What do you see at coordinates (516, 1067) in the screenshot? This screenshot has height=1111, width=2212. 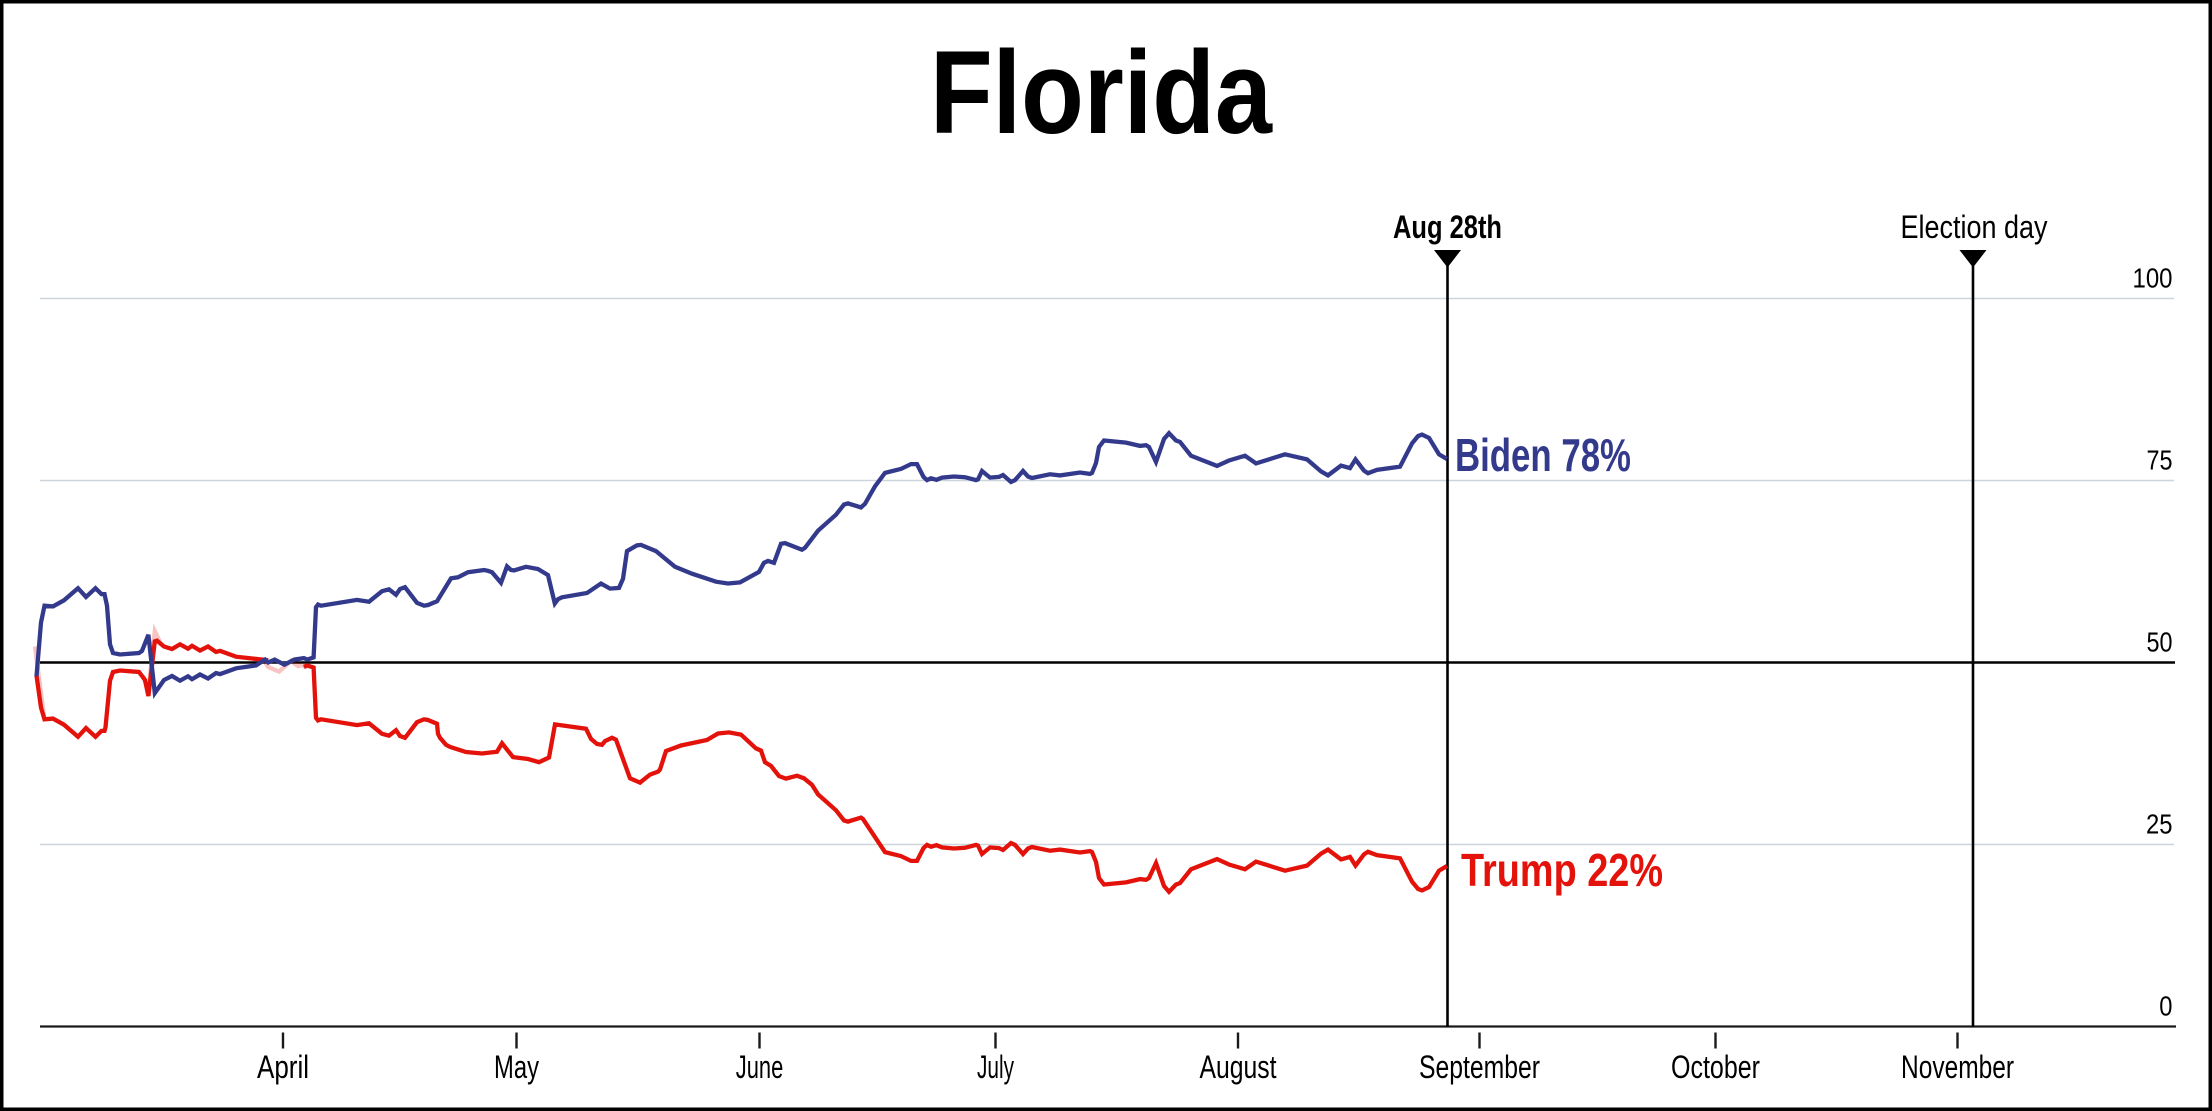 I see `svg-text: May` at bounding box center [516, 1067].